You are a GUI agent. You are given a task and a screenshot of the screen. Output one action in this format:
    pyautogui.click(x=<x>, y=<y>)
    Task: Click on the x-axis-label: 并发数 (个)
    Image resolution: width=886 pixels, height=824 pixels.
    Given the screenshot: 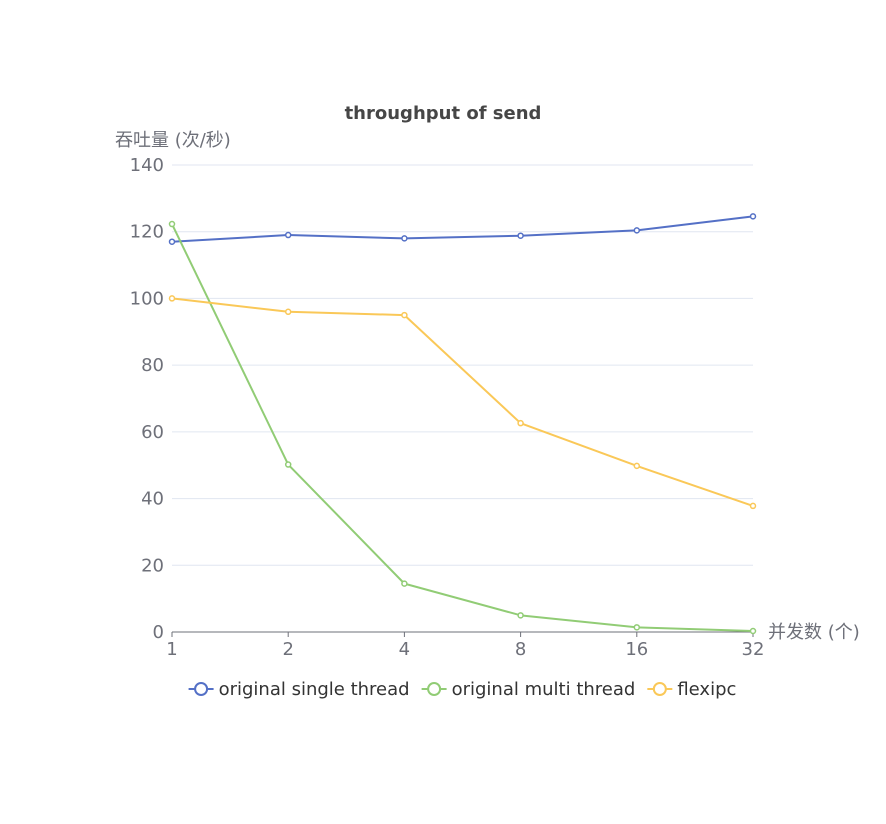 What is the action you would take?
    pyautogui.click(x=814, y=632)
    